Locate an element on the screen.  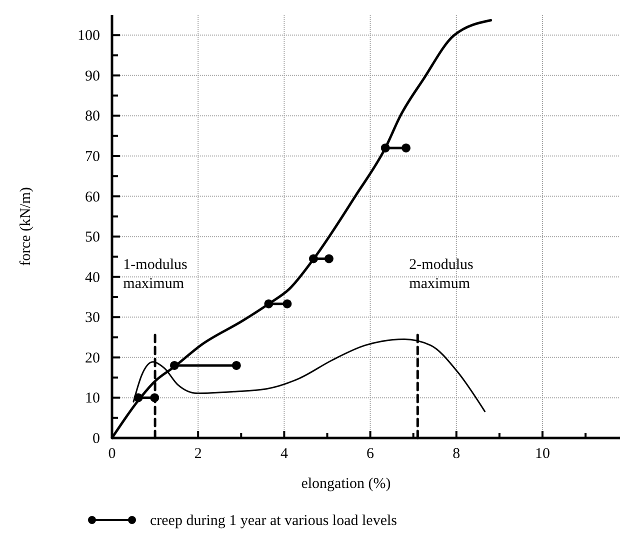
y-tick-label: 0 is located at coordinates (96, 439).